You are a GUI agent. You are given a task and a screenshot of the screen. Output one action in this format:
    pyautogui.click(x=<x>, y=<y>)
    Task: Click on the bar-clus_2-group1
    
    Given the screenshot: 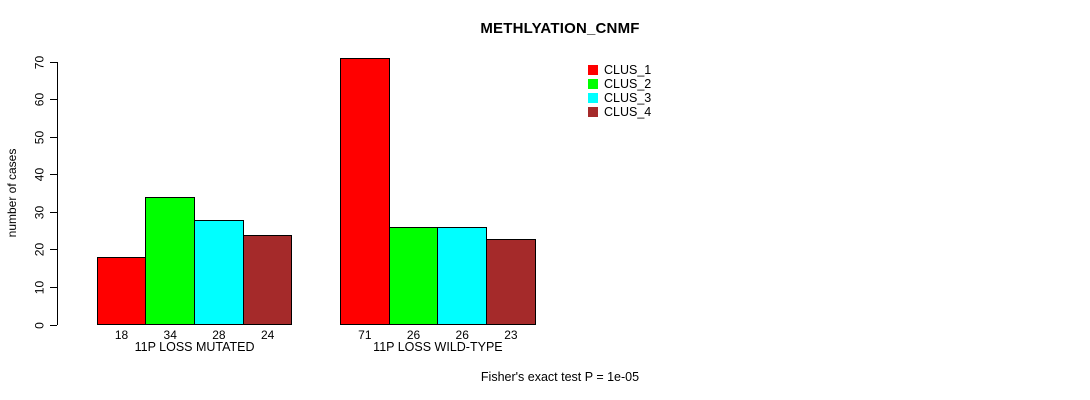 What is the action you would take?
    pyautogui.click(x=170, y=261)
    